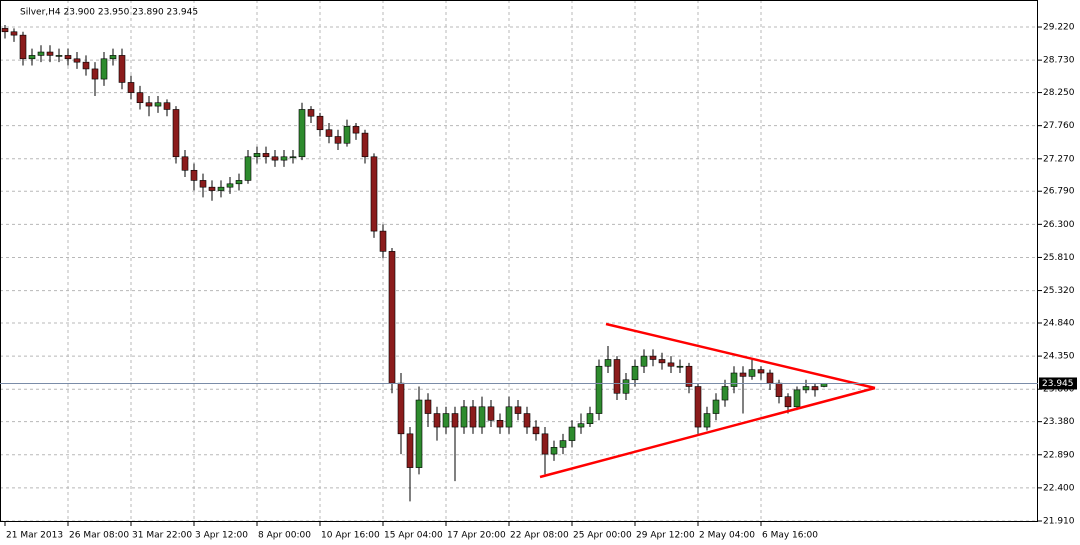 The height and width of the screenshot is (545, 1080). What do you see at coordinates (1059, 61) in the screenshot?
I see `y-tick-label: 28.730` at bounding box center [1059, 61].